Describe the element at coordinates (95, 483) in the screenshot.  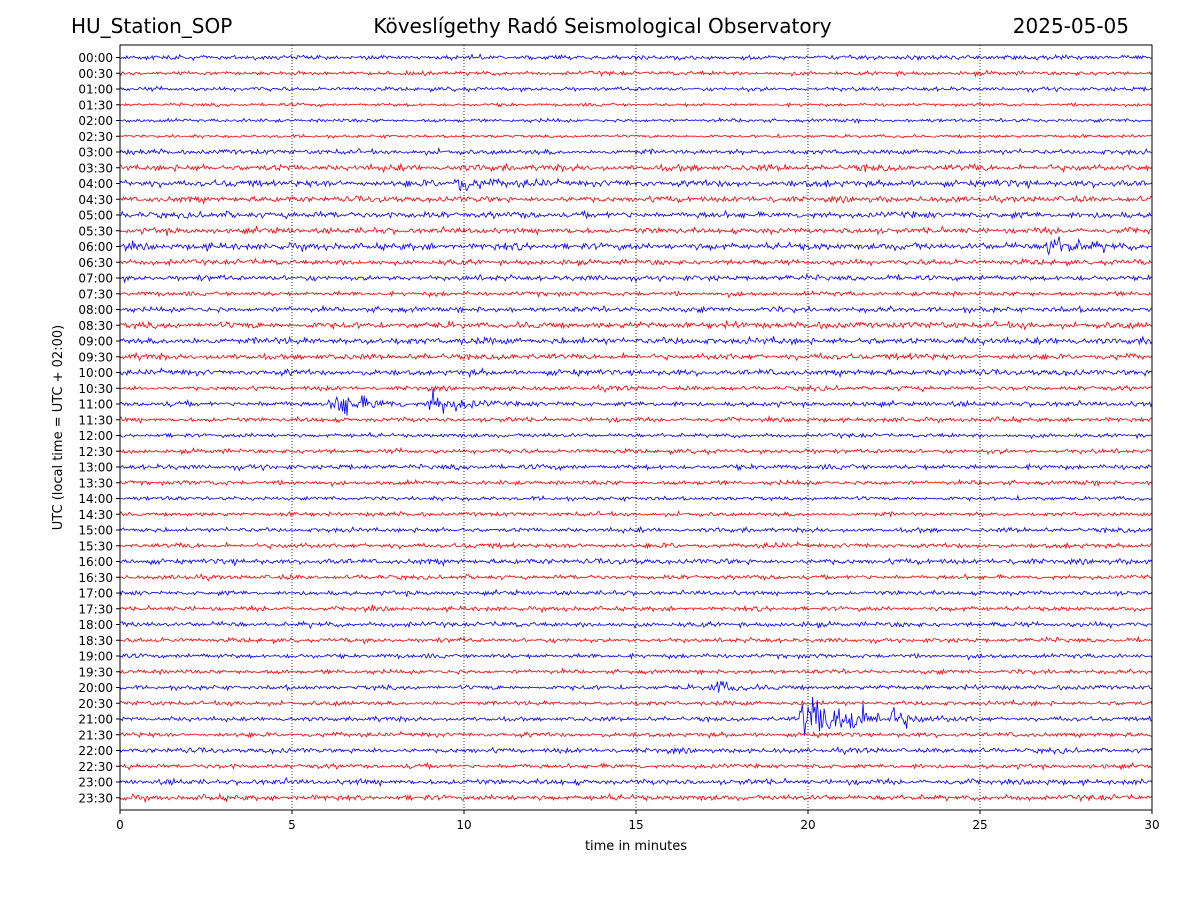
I see `y-tick-label: 13:30` at that location.